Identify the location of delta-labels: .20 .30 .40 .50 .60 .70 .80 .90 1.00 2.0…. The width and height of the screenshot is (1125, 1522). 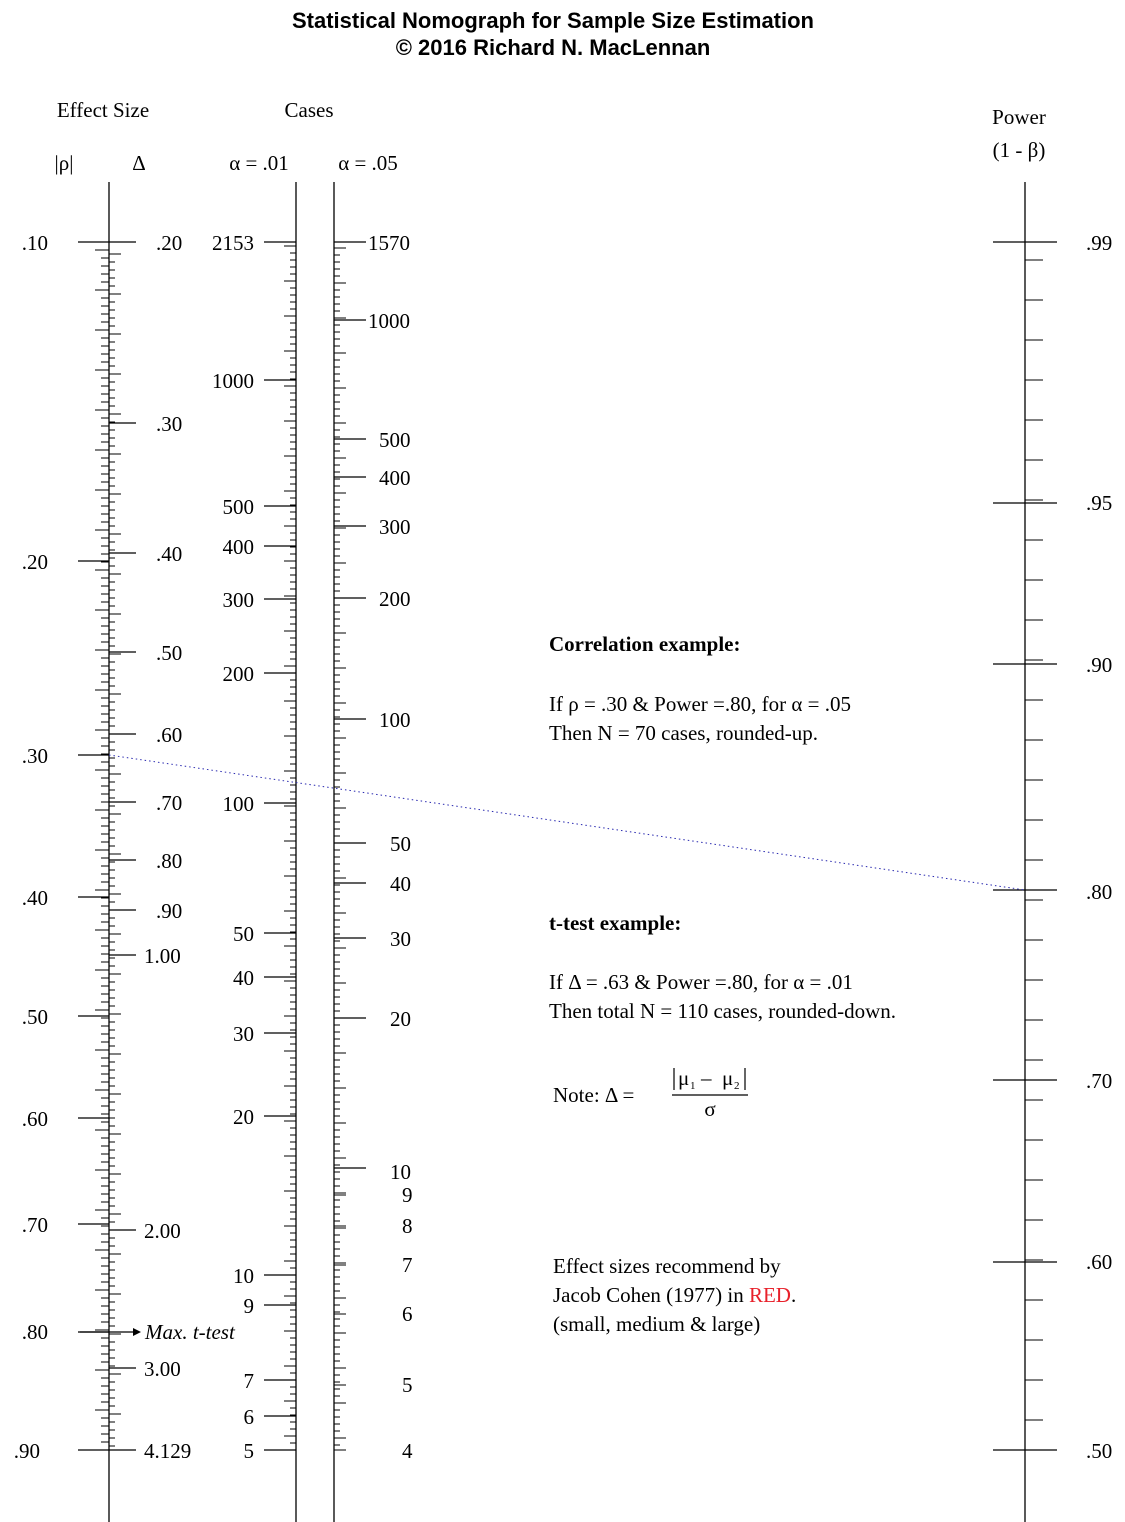
(167, 847).